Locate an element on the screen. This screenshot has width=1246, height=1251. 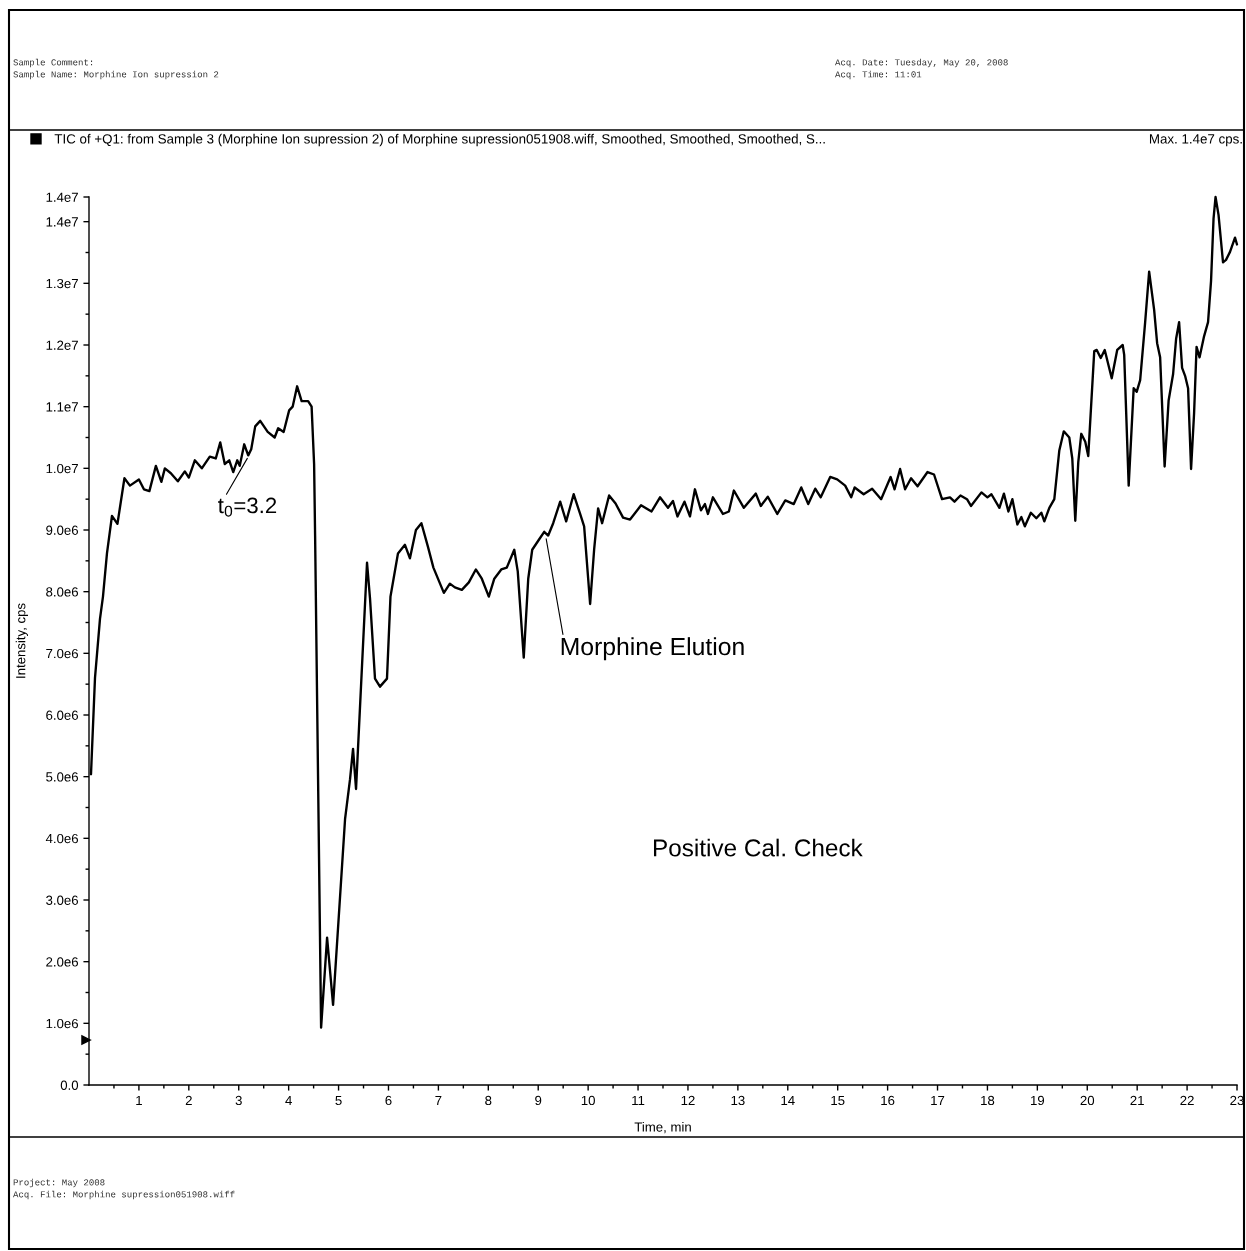
x-axis-title: Time, min is located at coordinates (662, 1128).